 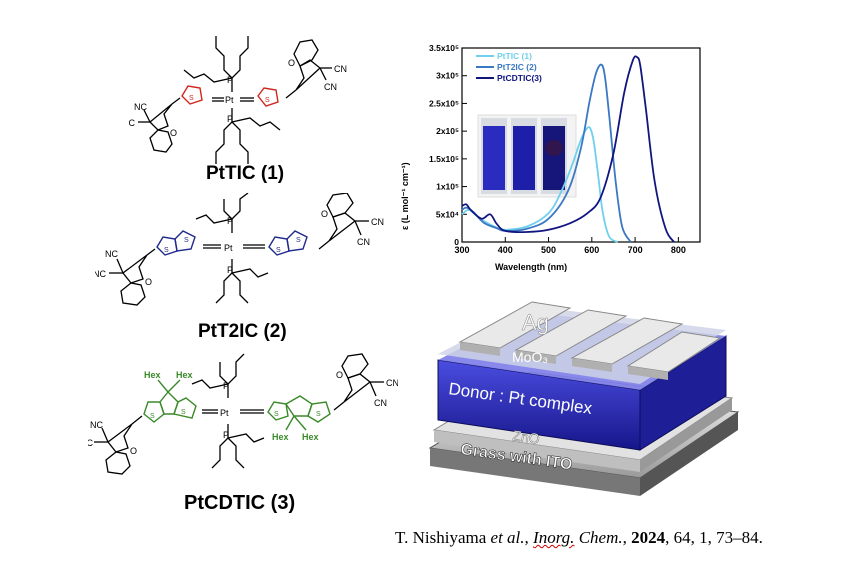 I want to click on layer-label-zno: ZnO, so click(x=526, y=437).